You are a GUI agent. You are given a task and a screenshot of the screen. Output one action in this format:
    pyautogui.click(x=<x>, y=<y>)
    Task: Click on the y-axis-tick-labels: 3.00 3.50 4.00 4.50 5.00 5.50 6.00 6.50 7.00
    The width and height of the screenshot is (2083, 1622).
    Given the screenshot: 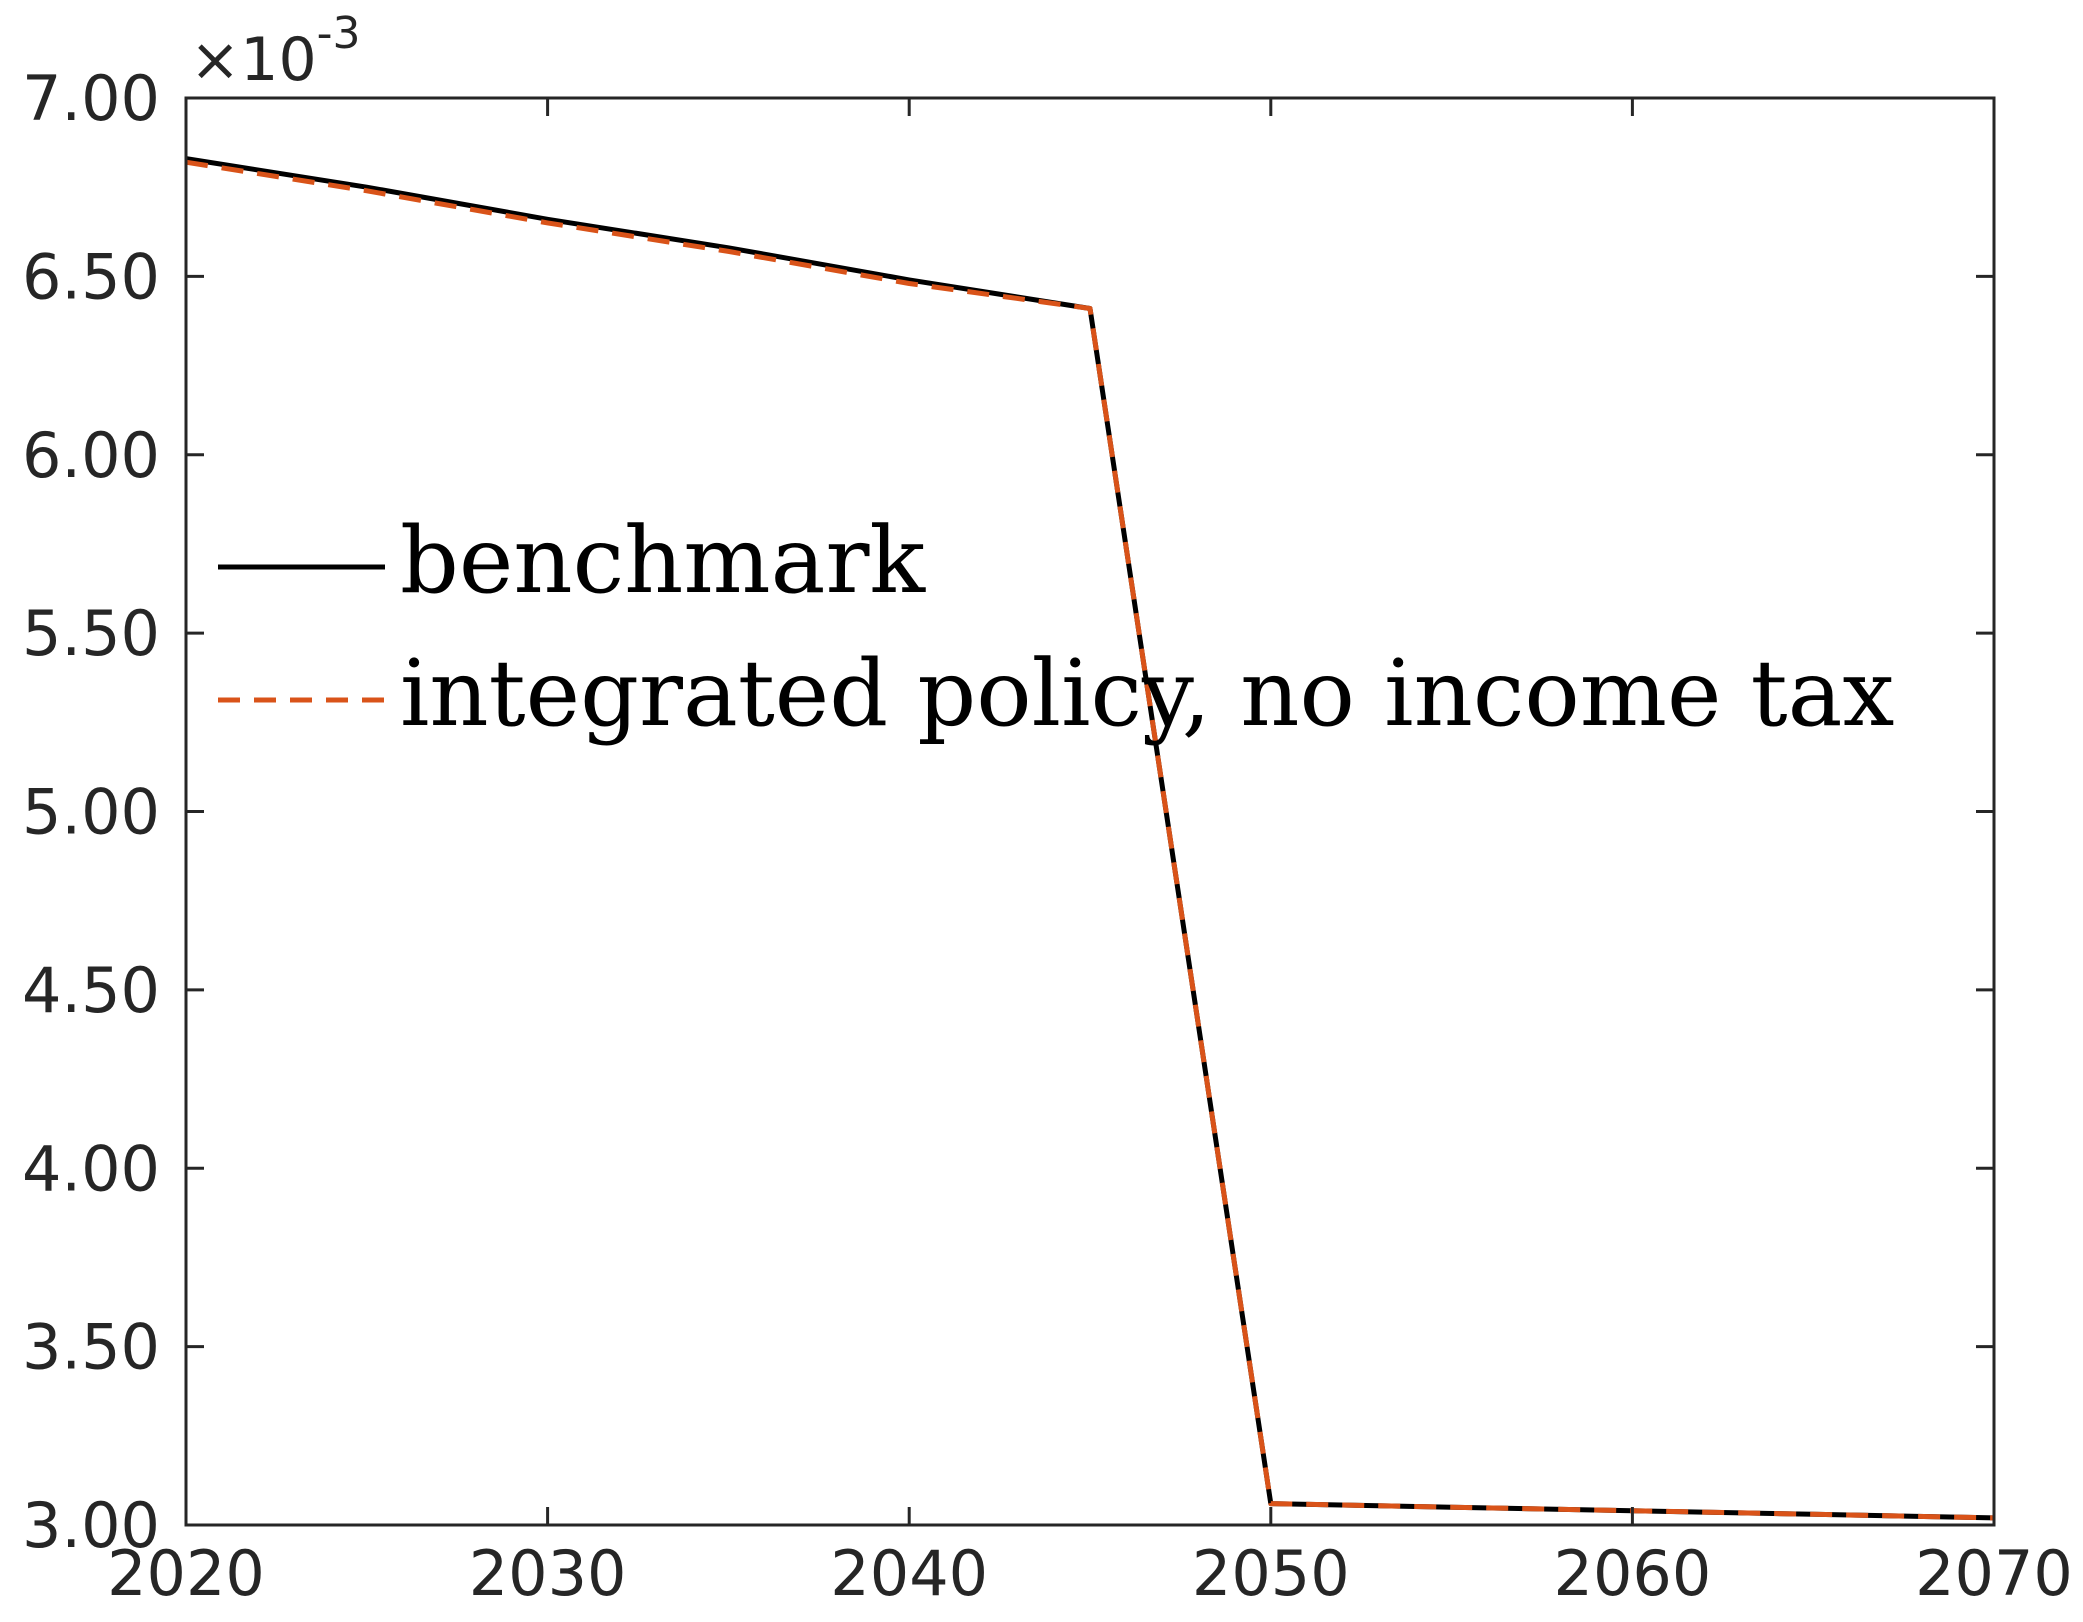 What is the action you would take?
    pyautogui.click(x=91, y=812)
    